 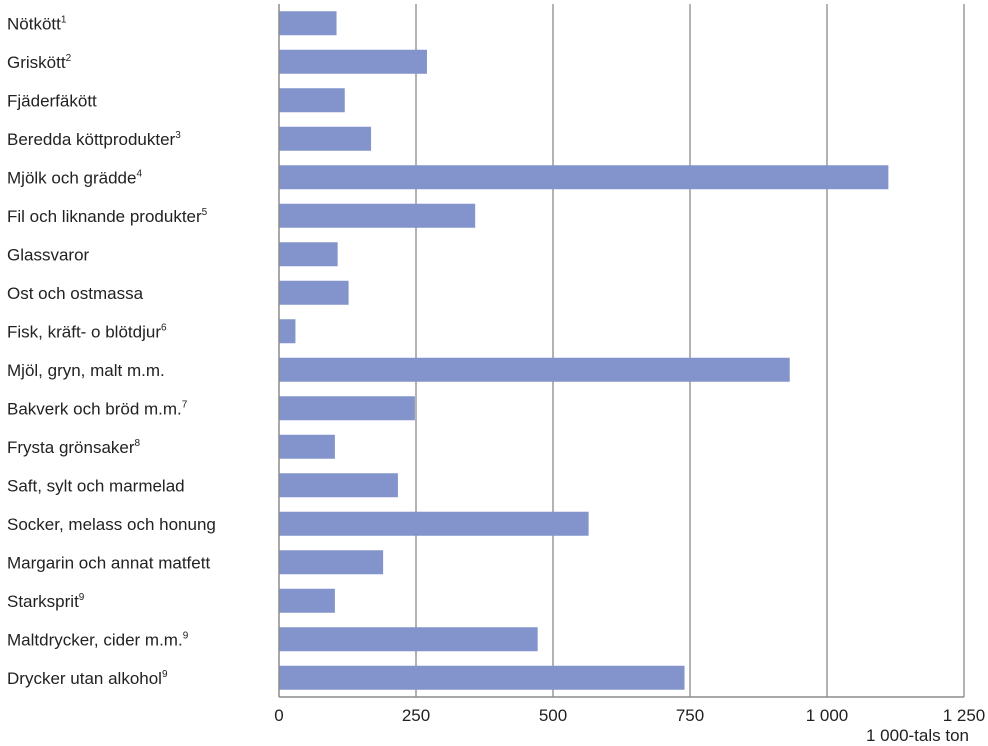 What do you see at coordinates (104, 216) in the screenshot?
I see `category-label-text: Fil och liknande produkter` at bounding box center [104, 216].